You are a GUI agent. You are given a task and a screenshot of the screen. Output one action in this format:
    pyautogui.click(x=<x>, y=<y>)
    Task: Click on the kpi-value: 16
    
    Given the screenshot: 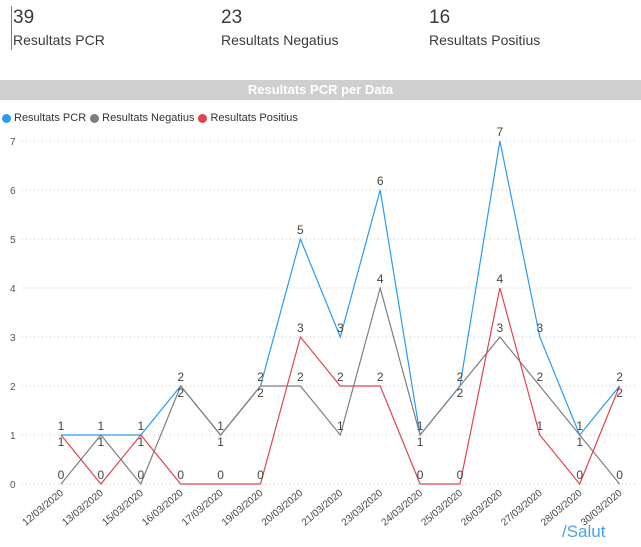 What is the action you would take?
    pyautogui.click(x=440, y=17)
    